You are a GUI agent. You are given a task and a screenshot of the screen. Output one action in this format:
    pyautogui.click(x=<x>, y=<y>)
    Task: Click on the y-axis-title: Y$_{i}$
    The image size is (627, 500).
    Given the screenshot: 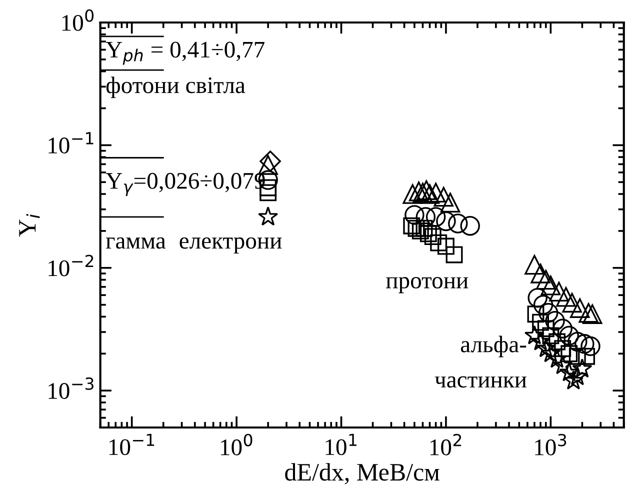 What is the action you would take?
    pyautogui.click(x=29, y=225)
    